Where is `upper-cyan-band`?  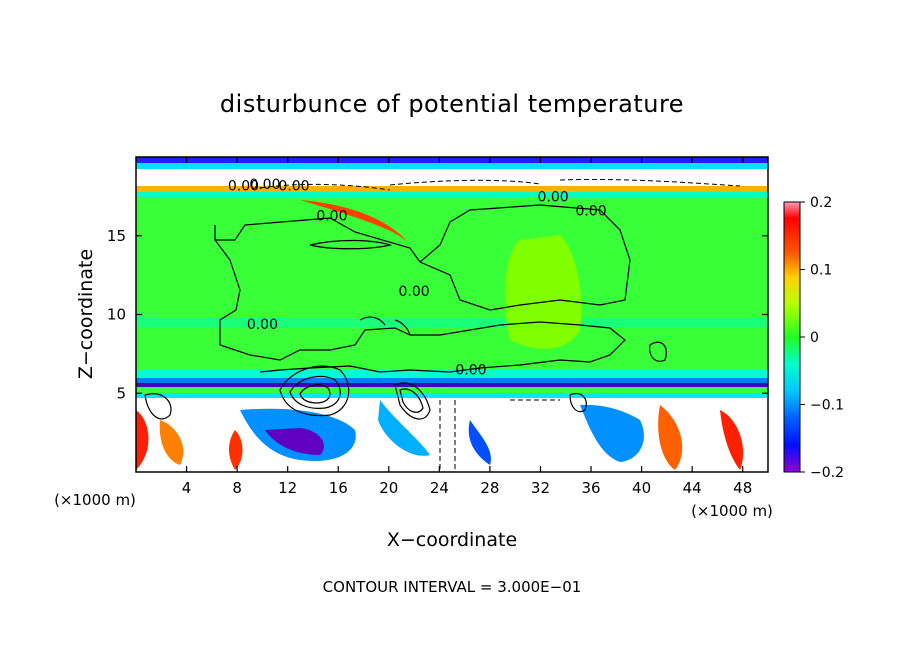 upper-cyan-band is located at coordinates (452, 194).